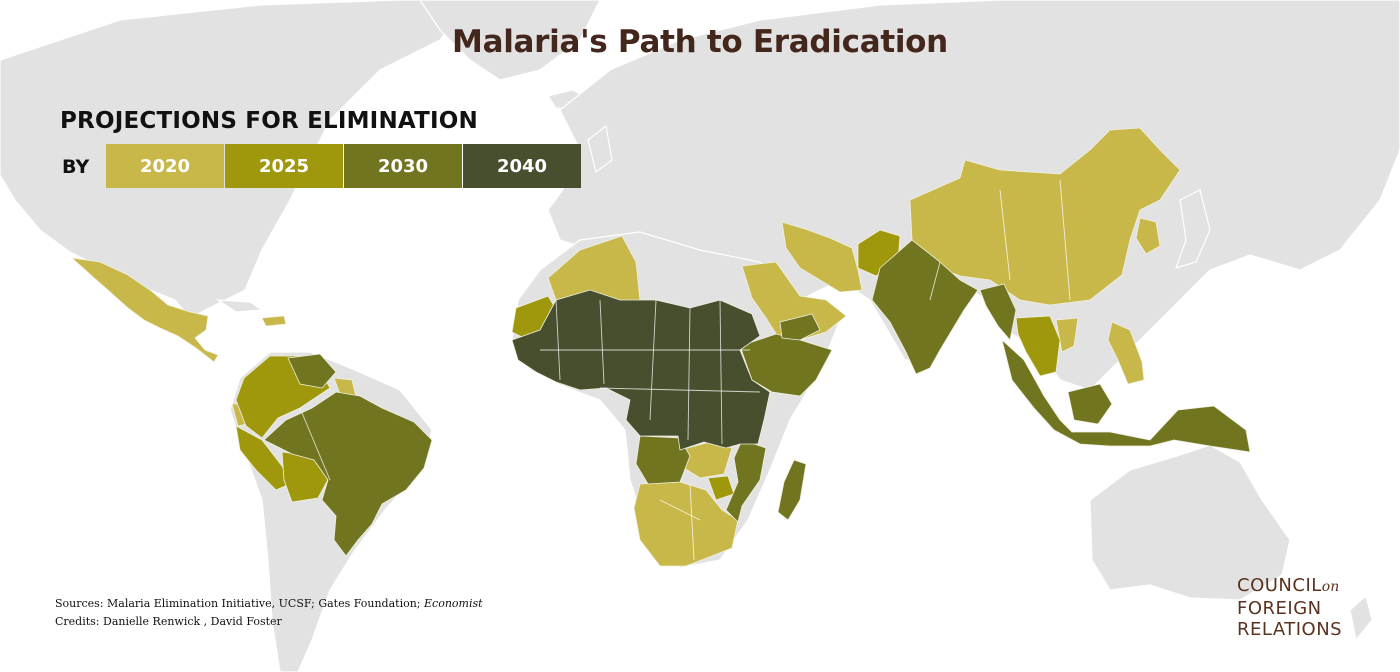  What do you see at coordinates (1290, 629) in the screenshot?
I see `logo-line-3: RELATIONS` at bounding box center [1290, 629].